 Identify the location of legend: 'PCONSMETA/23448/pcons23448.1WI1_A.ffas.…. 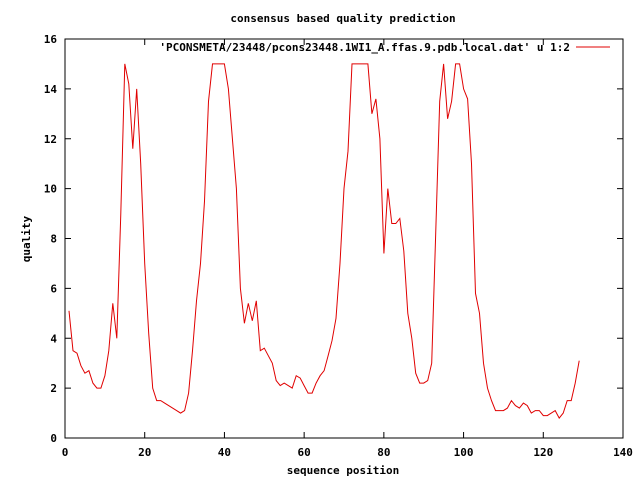
(384, 47).